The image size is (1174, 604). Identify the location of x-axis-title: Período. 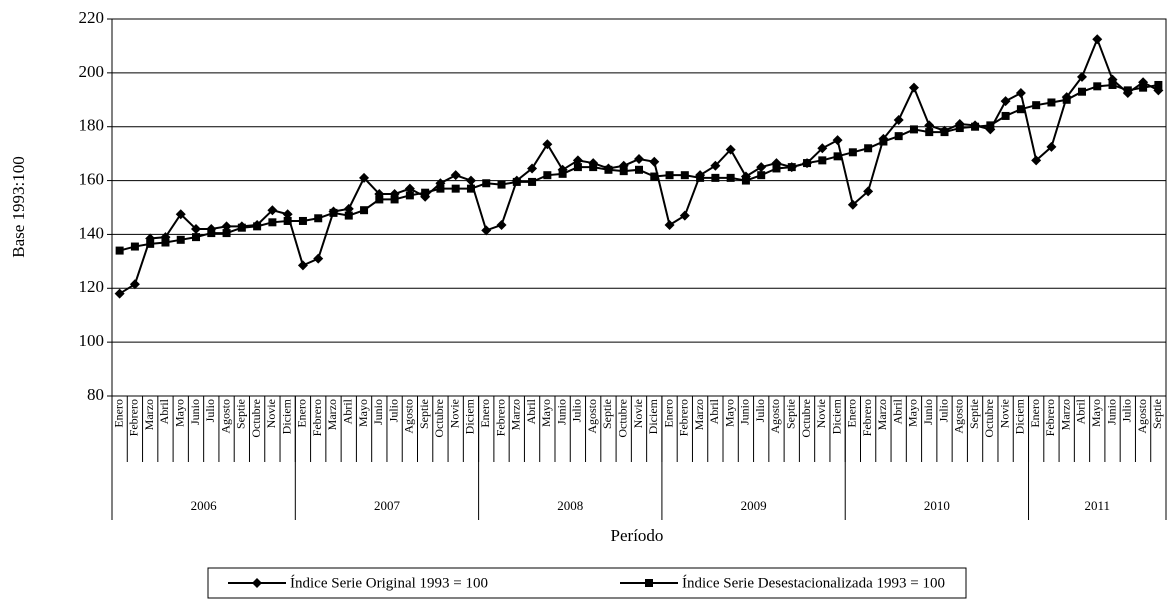
(637, 535).